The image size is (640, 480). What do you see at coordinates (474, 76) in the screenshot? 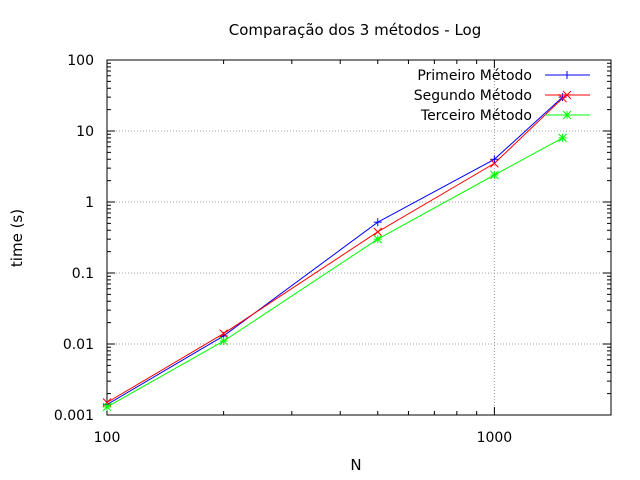
I see `legend-label: Primeiro Método` at bounding box center [474, 76].